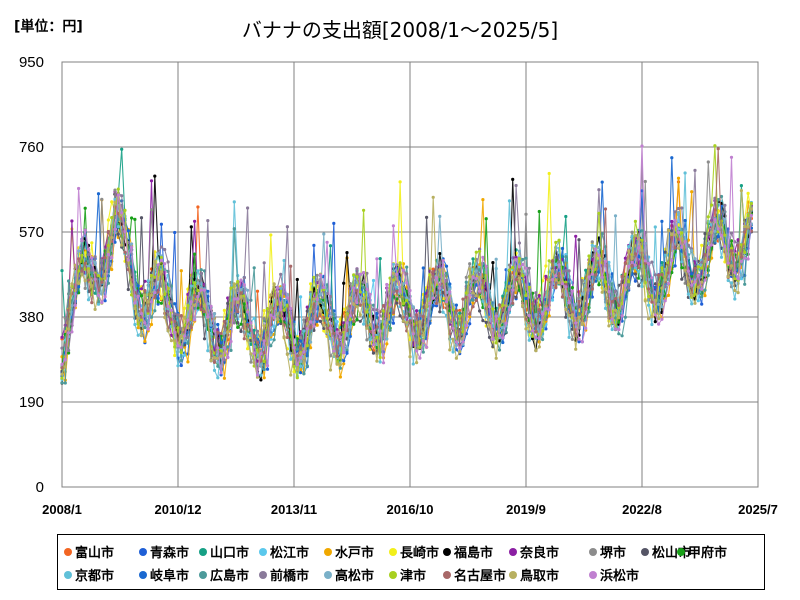 The height and width of the screenshot is (600, 800). Describe the element at coordinates (480, 576) in the screenshot. I see `legend-label: 名古屋市` at that location.